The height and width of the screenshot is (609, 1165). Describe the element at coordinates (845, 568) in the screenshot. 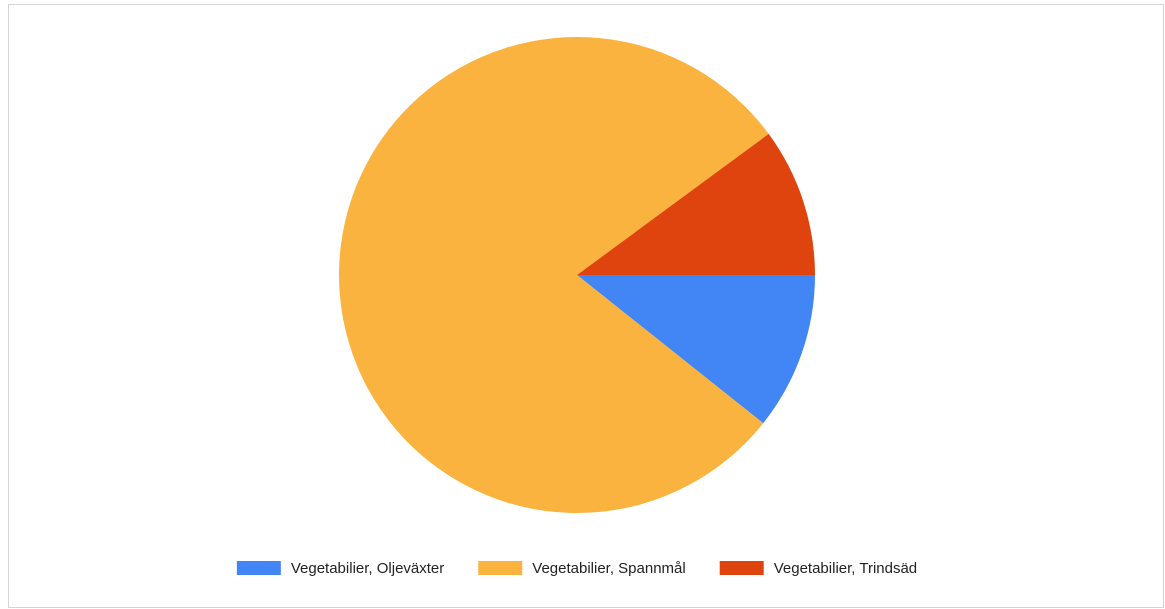

I see `legend-label: Vegetabilier, Trindsäd` at that location.